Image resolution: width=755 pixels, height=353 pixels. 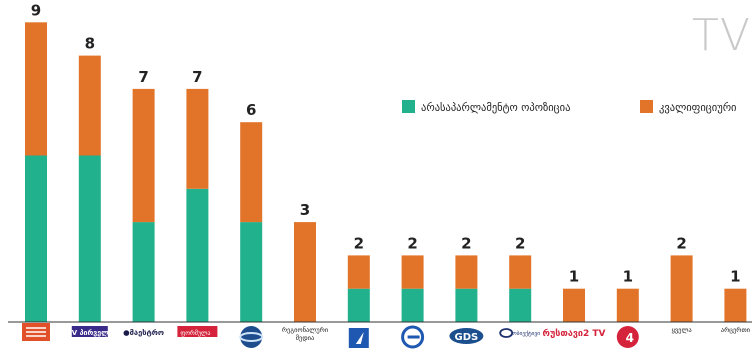 I want to click on bar-segment-1-opposition, so click(x=36, y=238).